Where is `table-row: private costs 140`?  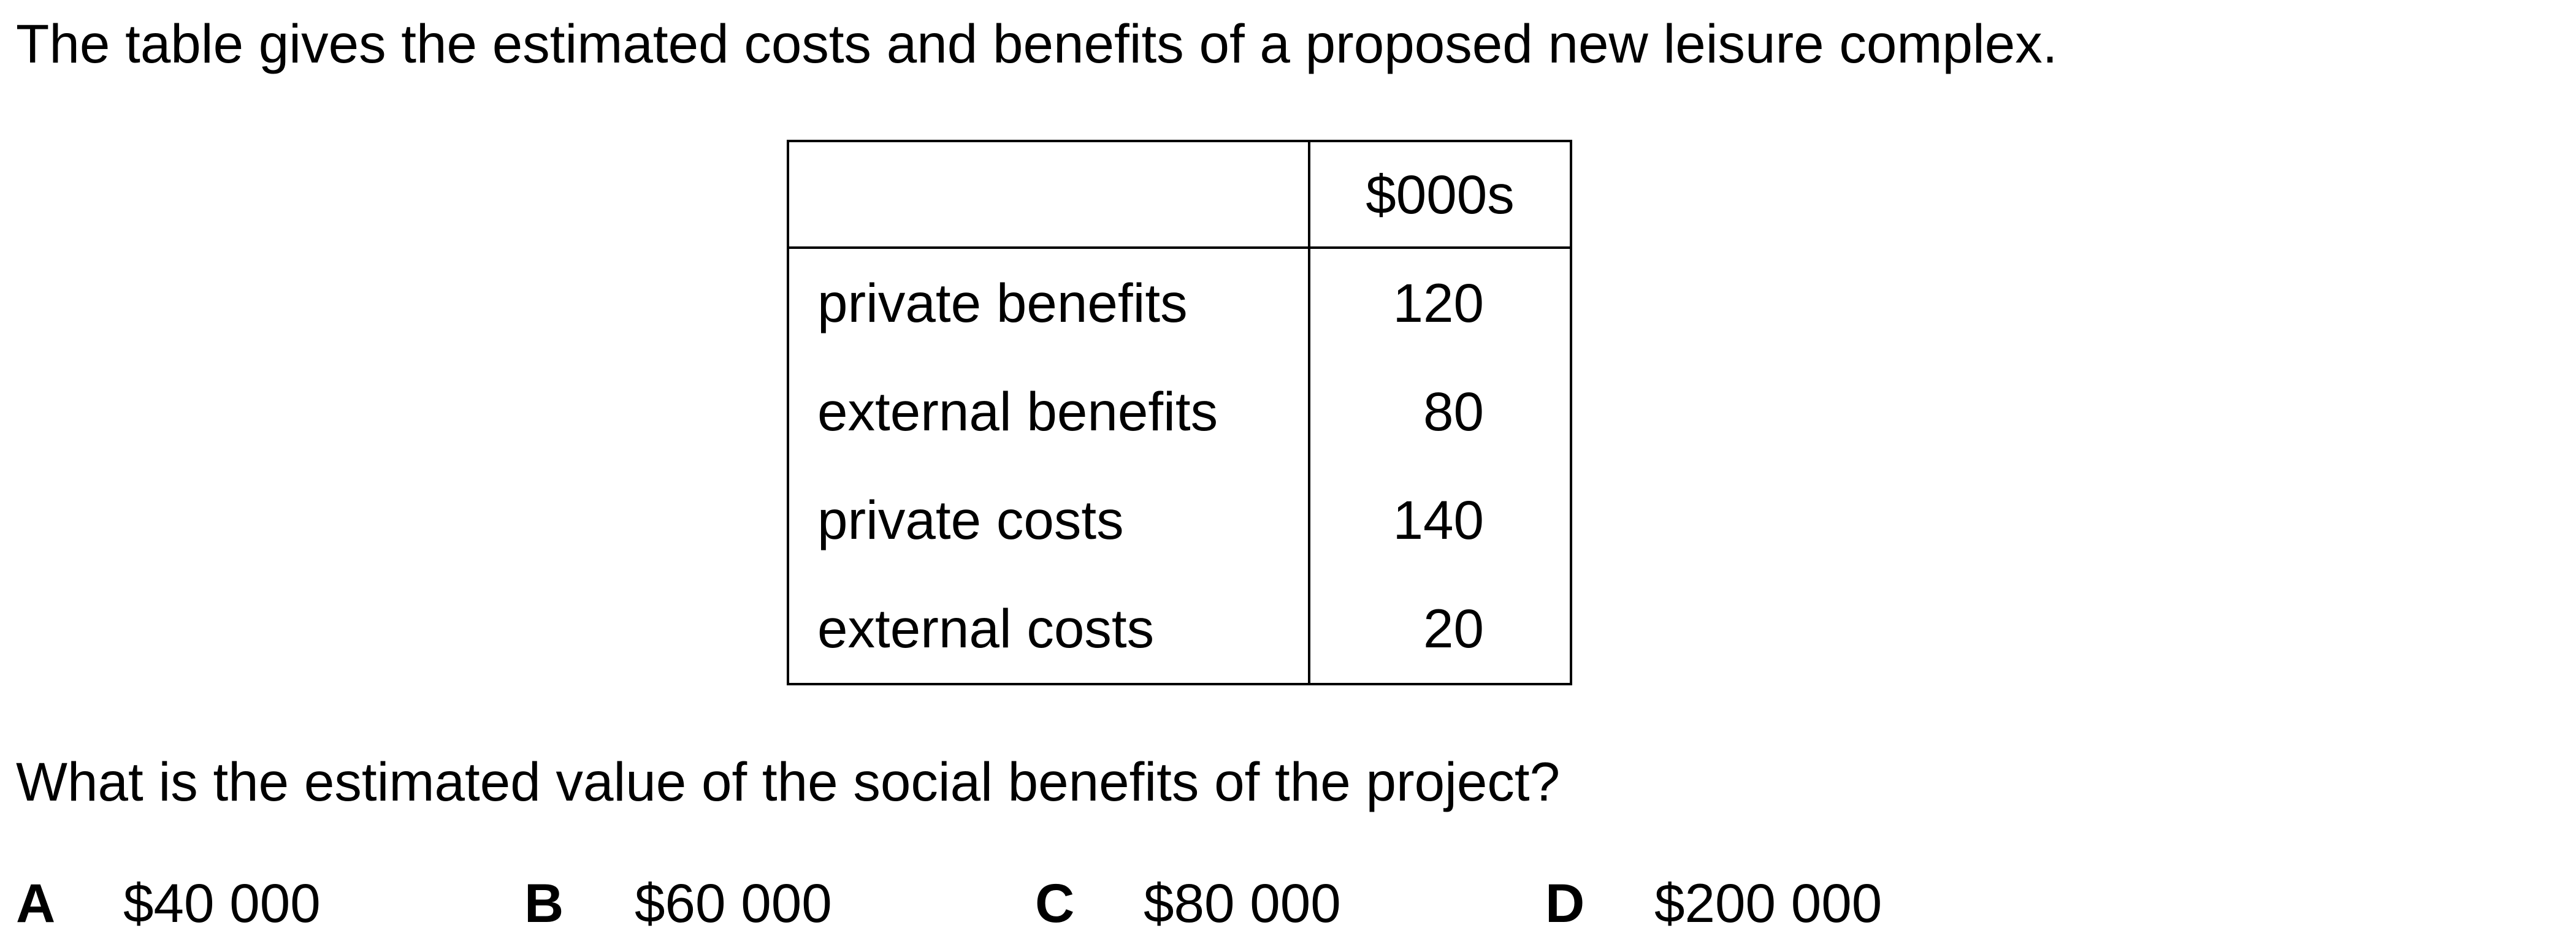 table-row: private costs 140 is located at coordinates (1179, 520).